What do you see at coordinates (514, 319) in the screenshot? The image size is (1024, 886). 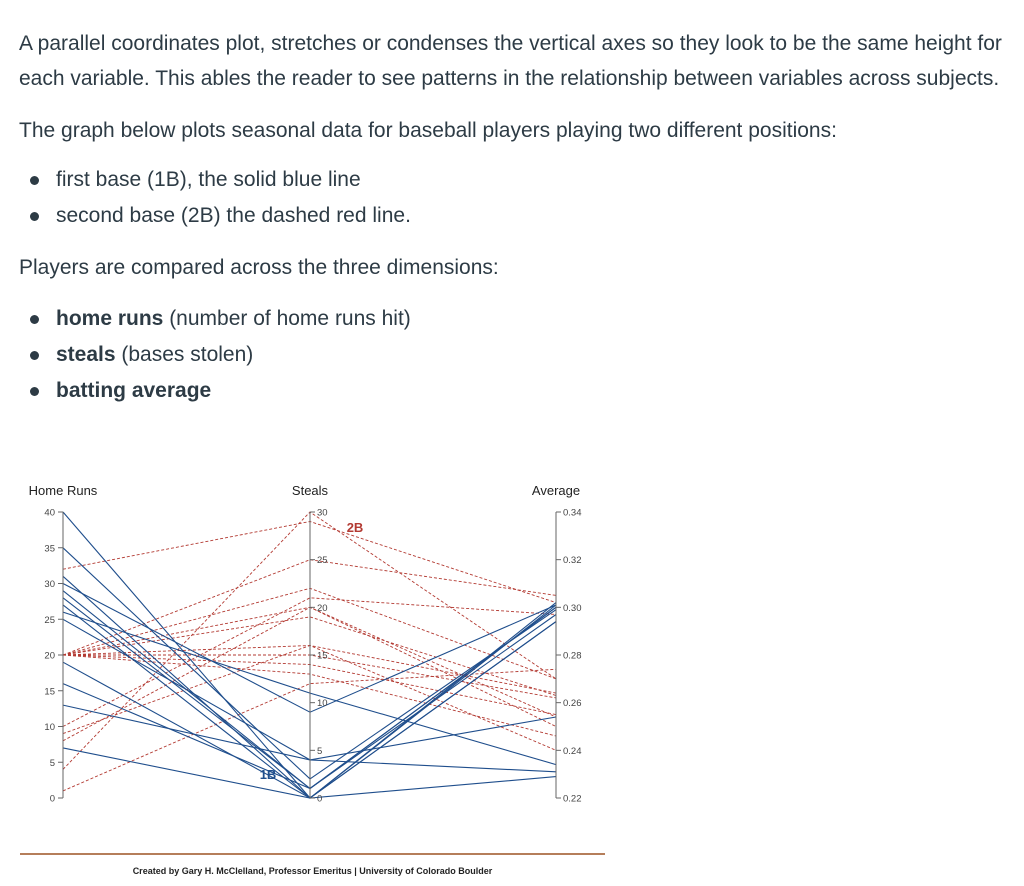 I see `dimension-item-home-runs: home runs (number of home runs hit)` at bounding box center [514, 319].